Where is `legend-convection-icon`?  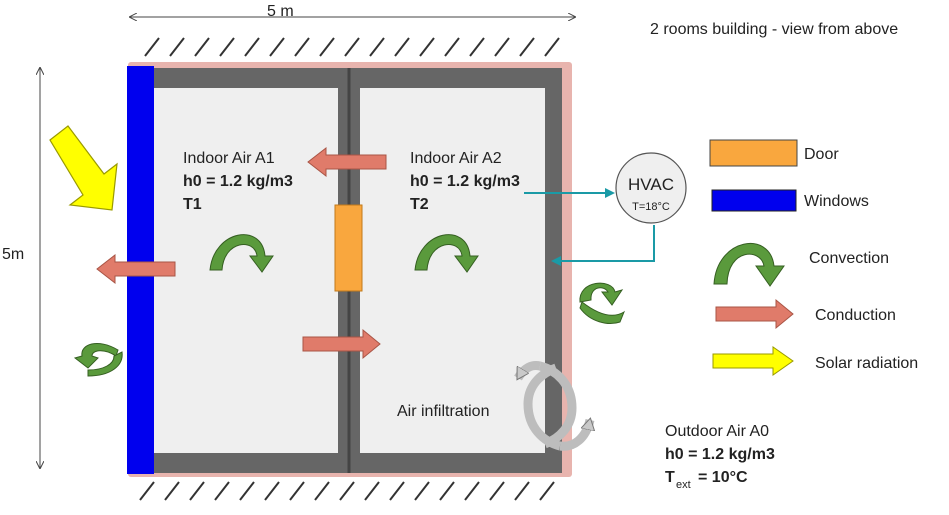 legend-convection-icon is located at coordinates (749, 264).